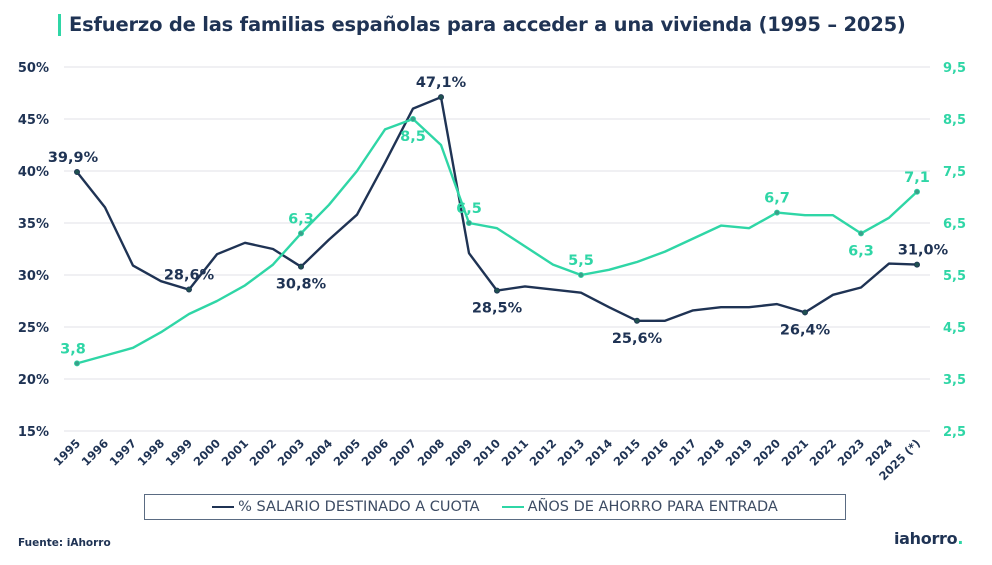 The width and height of the screenshot is (992, 565). Describe the element at coordinates (469, 209) in the screenshot. I see `data-label: 6,5` at that location.